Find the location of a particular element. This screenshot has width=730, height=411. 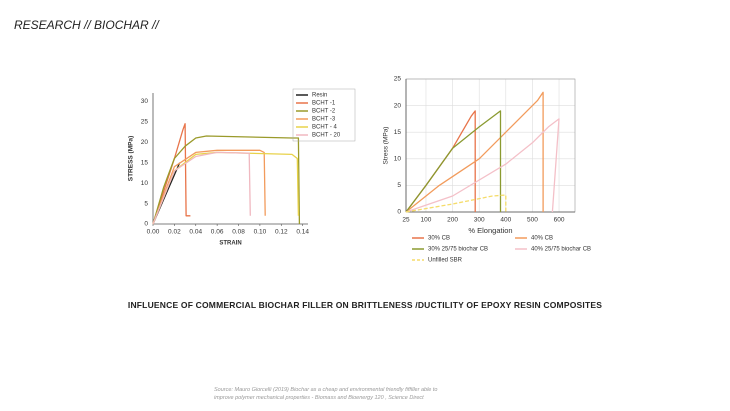

legend-label: 40% CB is located at coordinates (542, 239).